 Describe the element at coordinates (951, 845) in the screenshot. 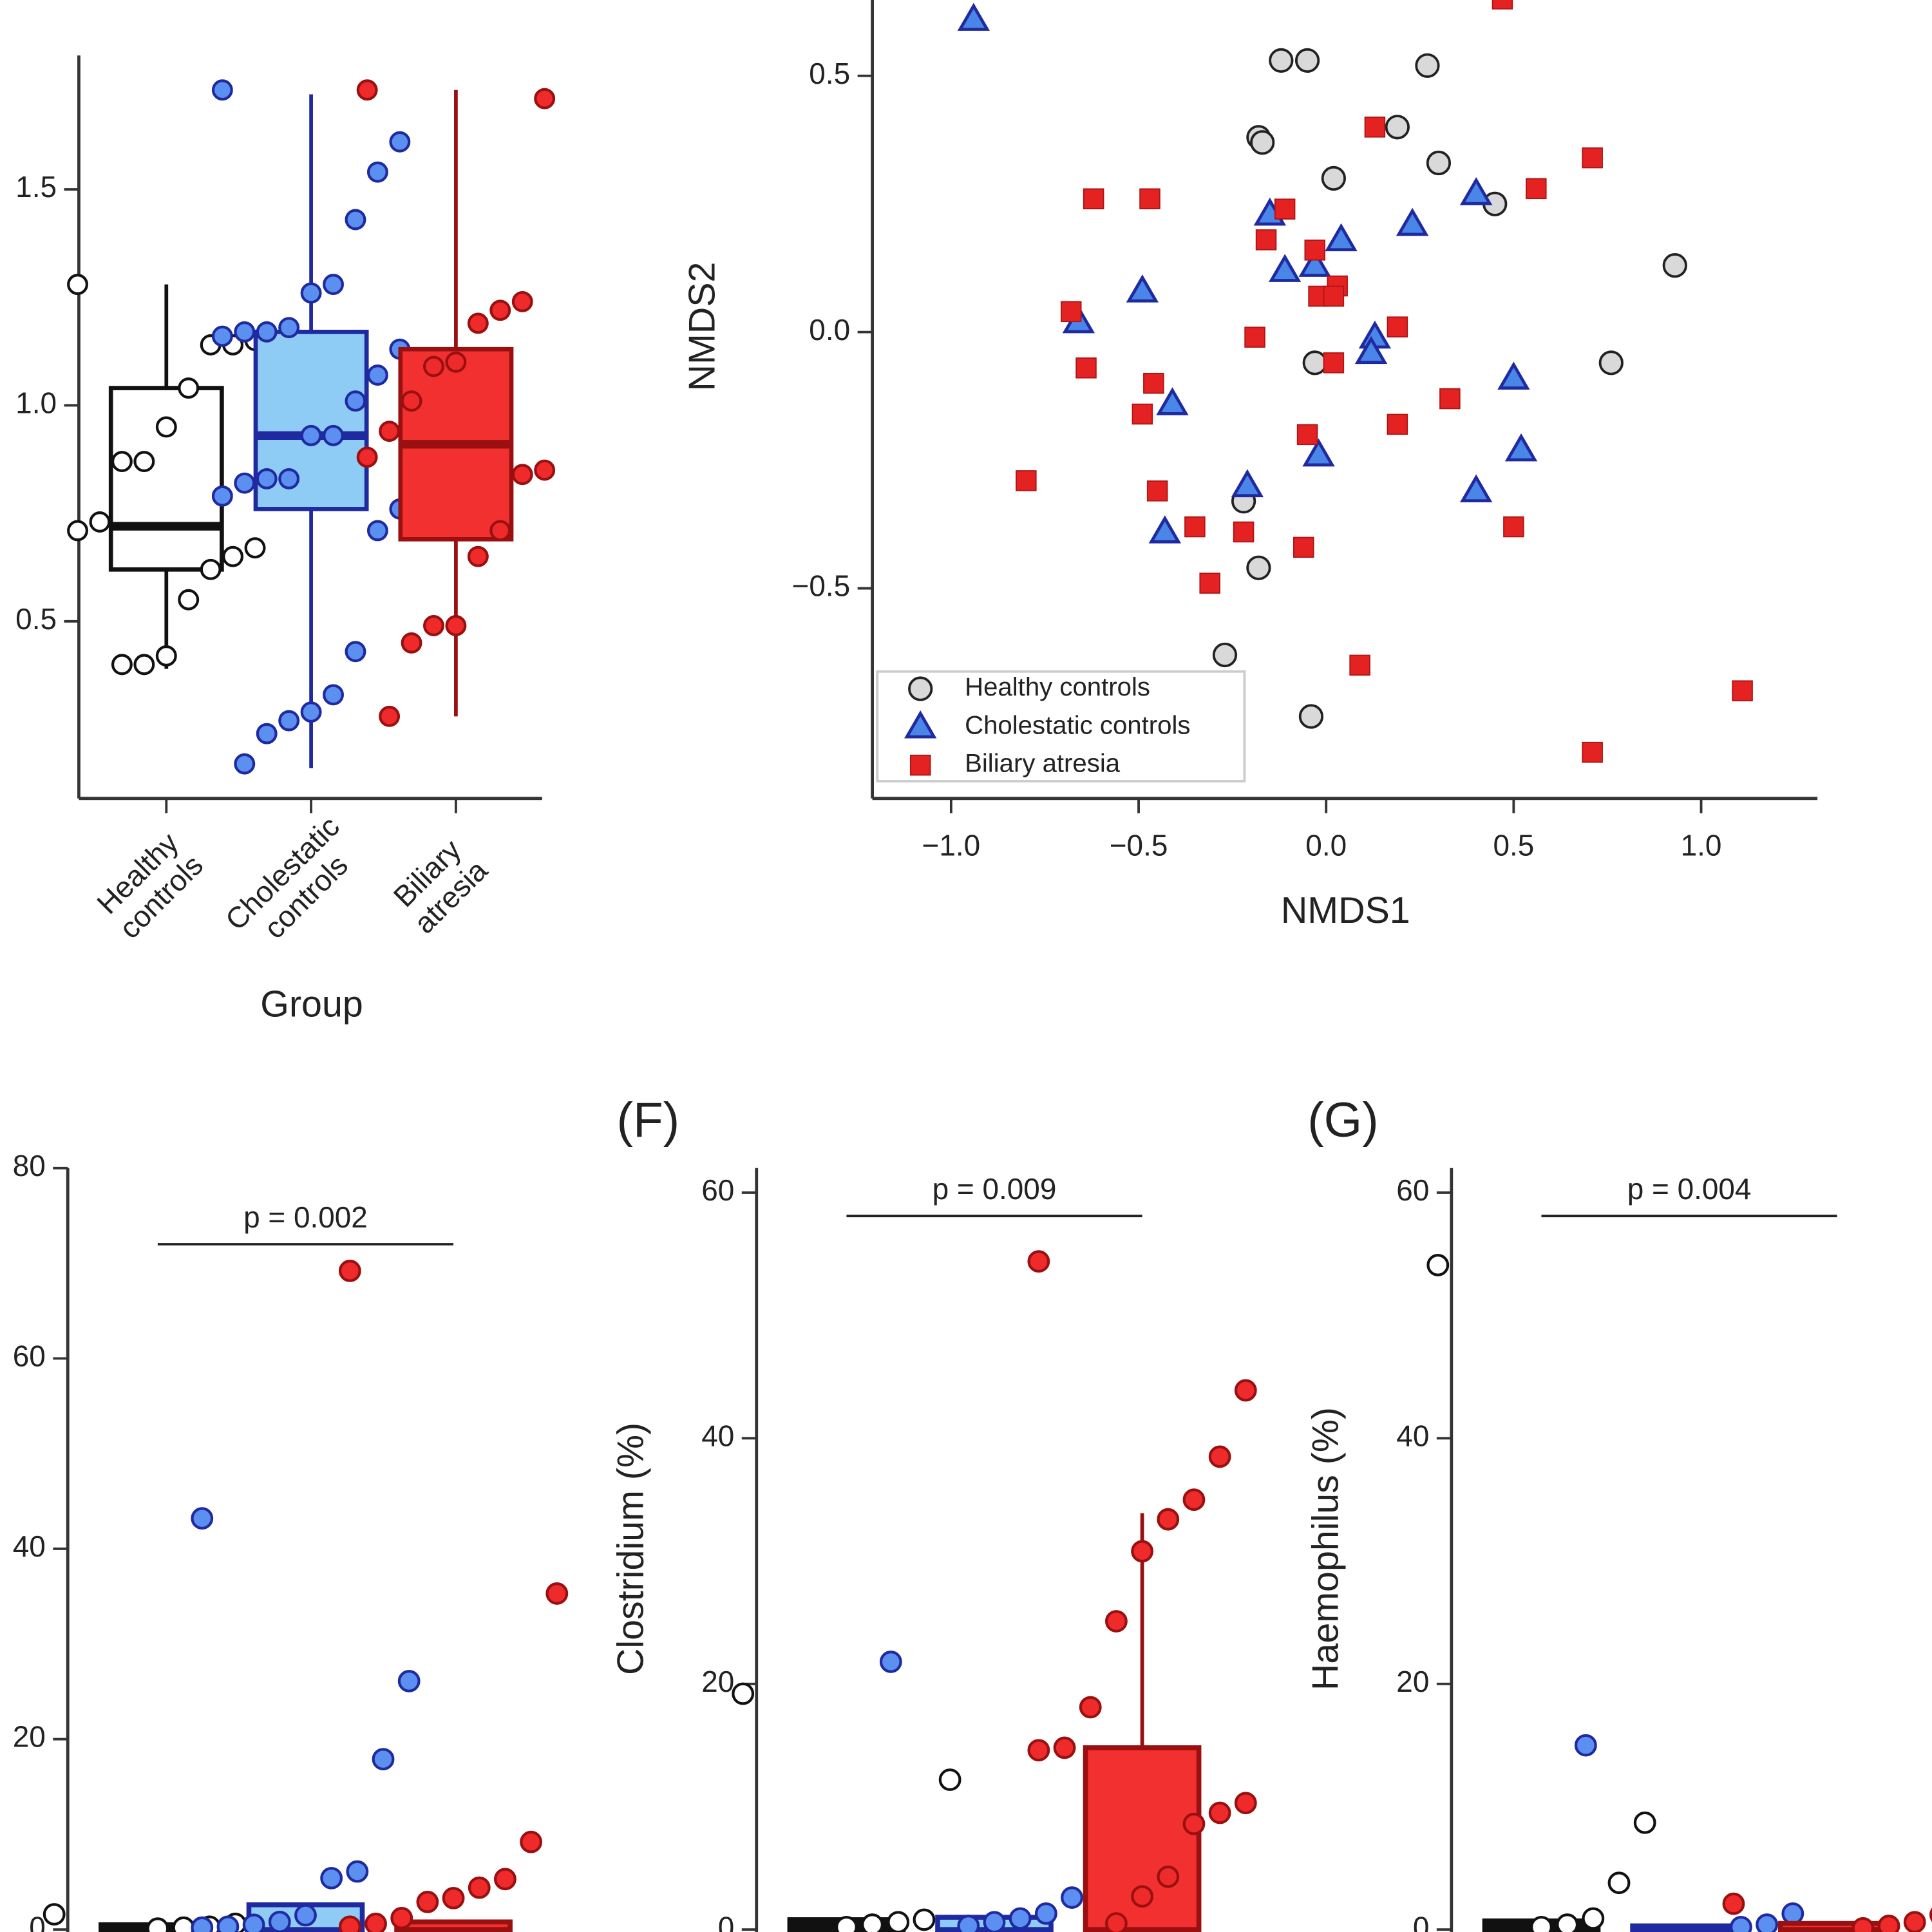

I see `x-tick-label: −1.0` at that location.